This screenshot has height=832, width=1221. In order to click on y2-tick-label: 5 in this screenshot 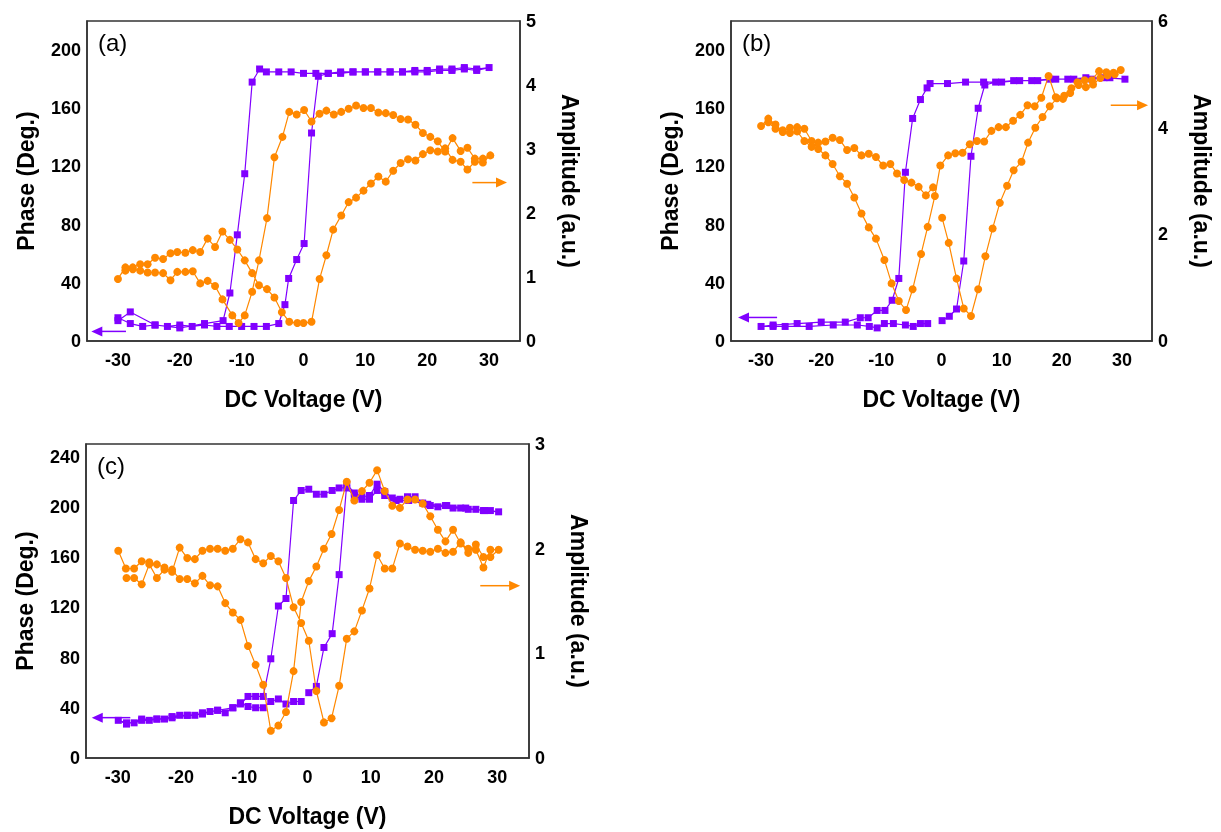, I will do `click(531, 21)`.